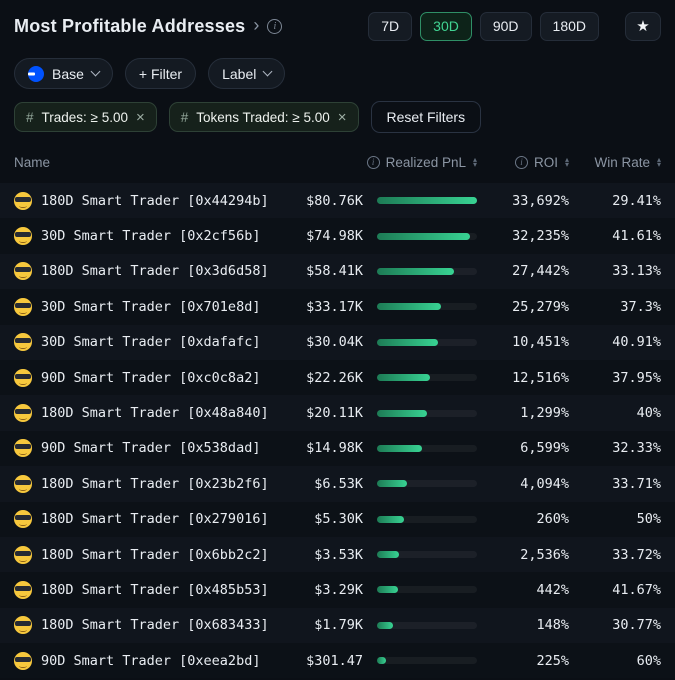 The height and width of the screenshot is (680, 675). Describe the element at coordinates (426, 117) in the screenshot. I see `reset-filters-button: Reset Filters` at that location.